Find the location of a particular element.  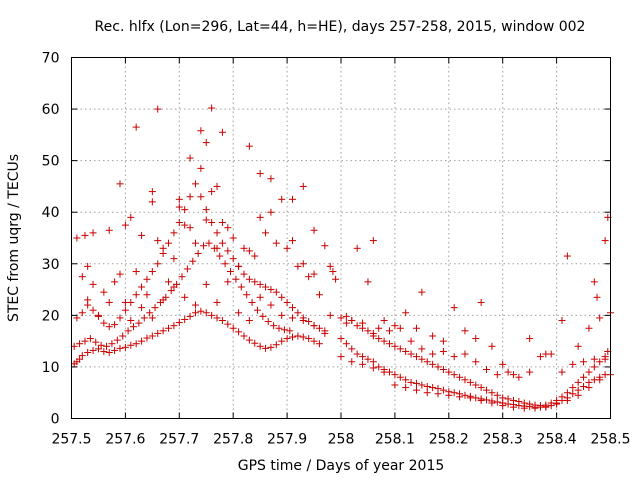

x-tick-label: 258 is located at coordinates (341, 440).